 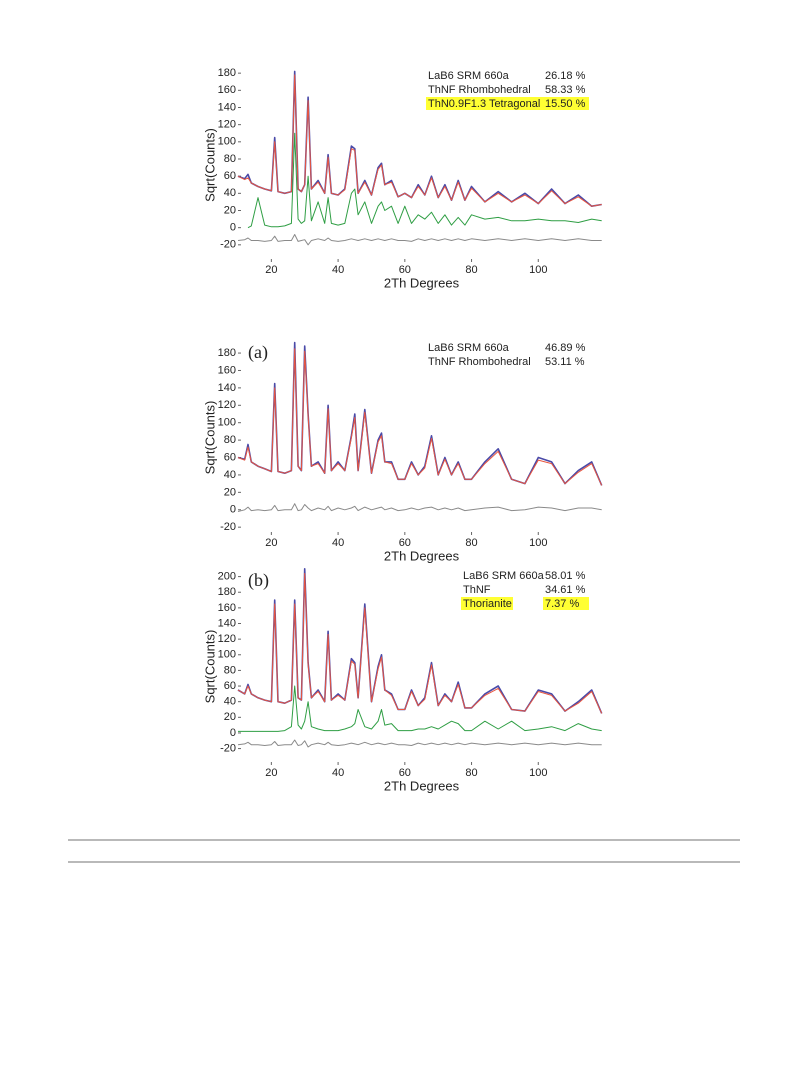 What do you see at coordinates (258, 352) in the screenshot?
I see `panel-label: (a)` at bounding box center [258, 352].